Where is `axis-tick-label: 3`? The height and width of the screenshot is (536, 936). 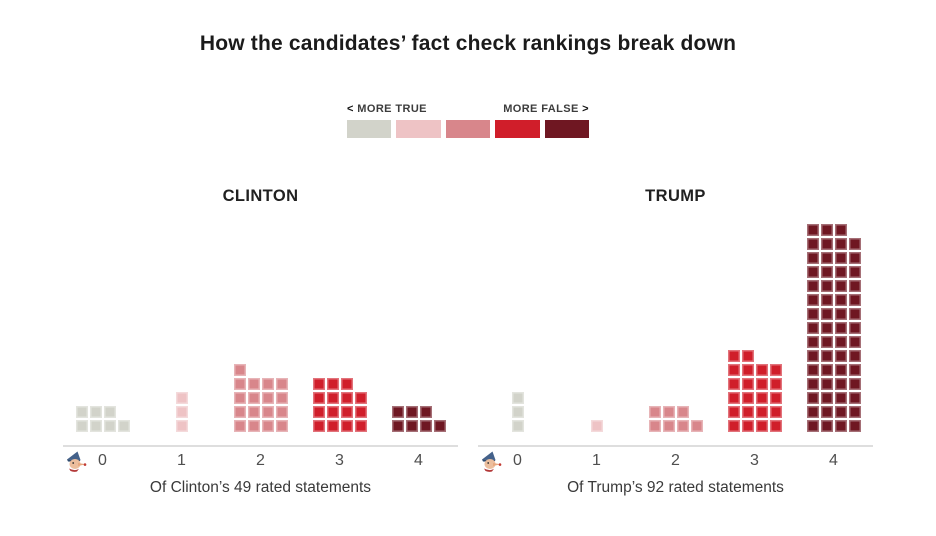
axis-tick-label: 3 is located at coordinates (339, 460).